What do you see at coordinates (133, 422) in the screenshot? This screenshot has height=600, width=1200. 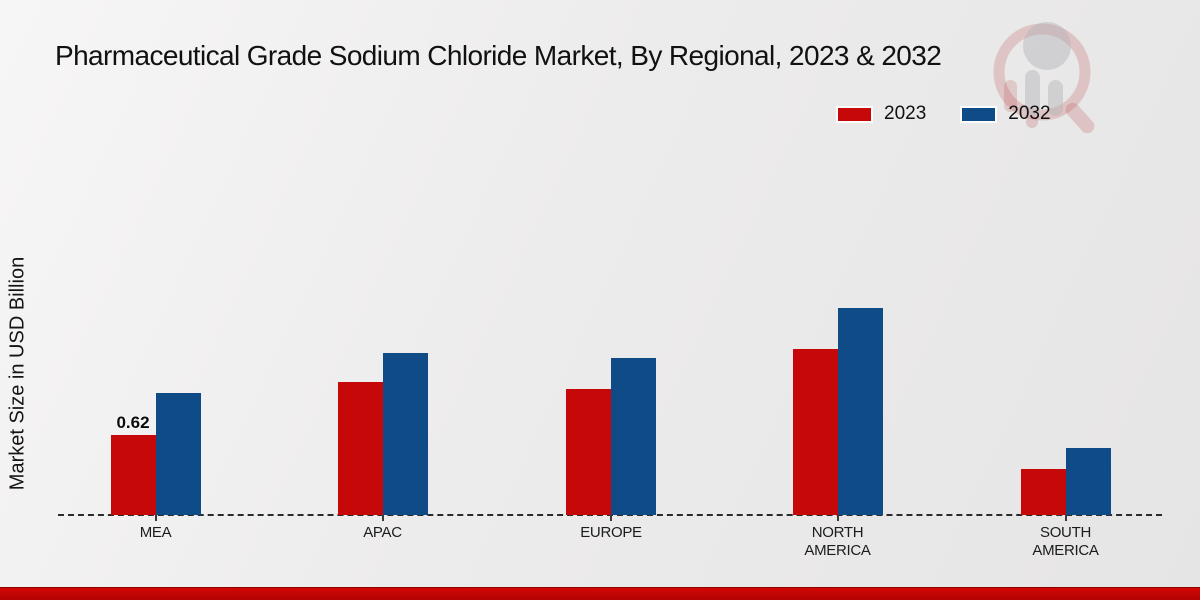 I see `bar-value-label-mea-2023: 0.62` at bounding box center [133, 422].